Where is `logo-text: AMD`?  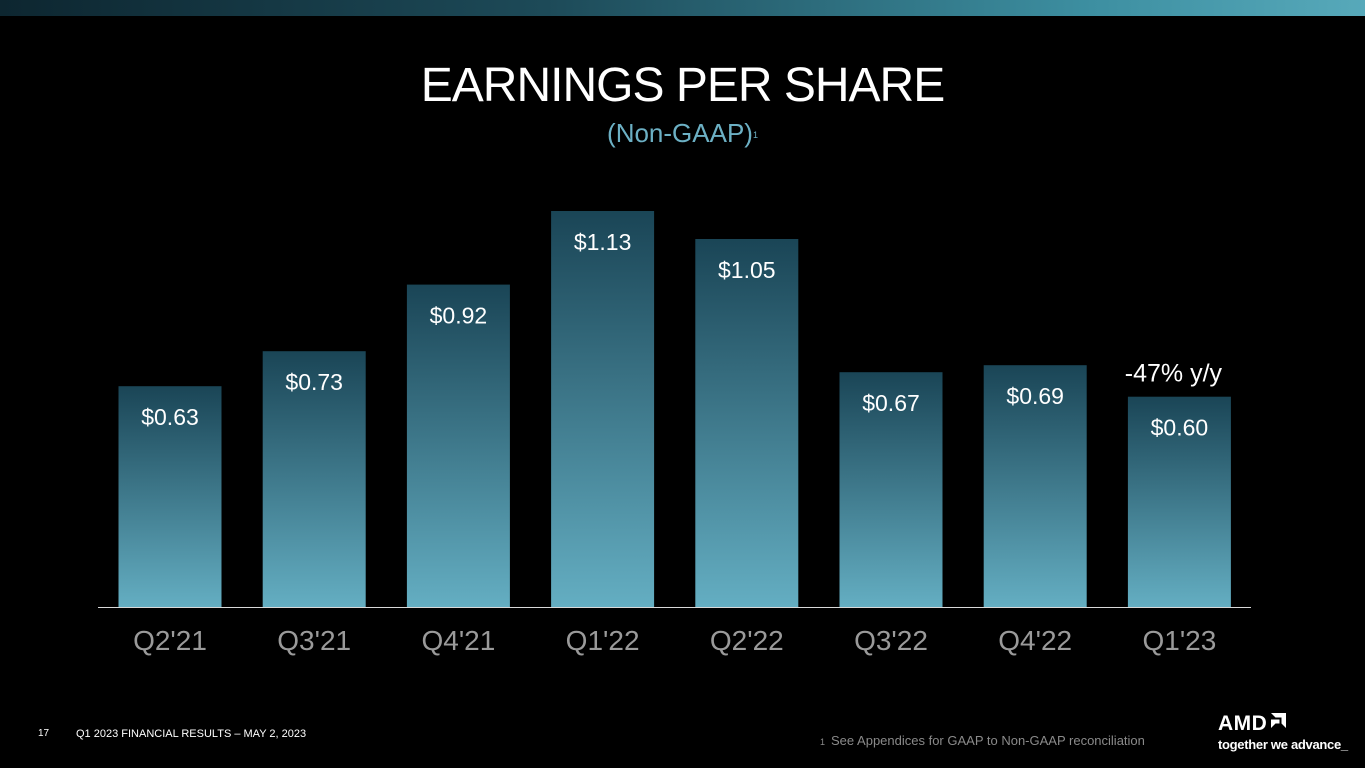 logo-text: AMD is located at coordinates (1243, 723).